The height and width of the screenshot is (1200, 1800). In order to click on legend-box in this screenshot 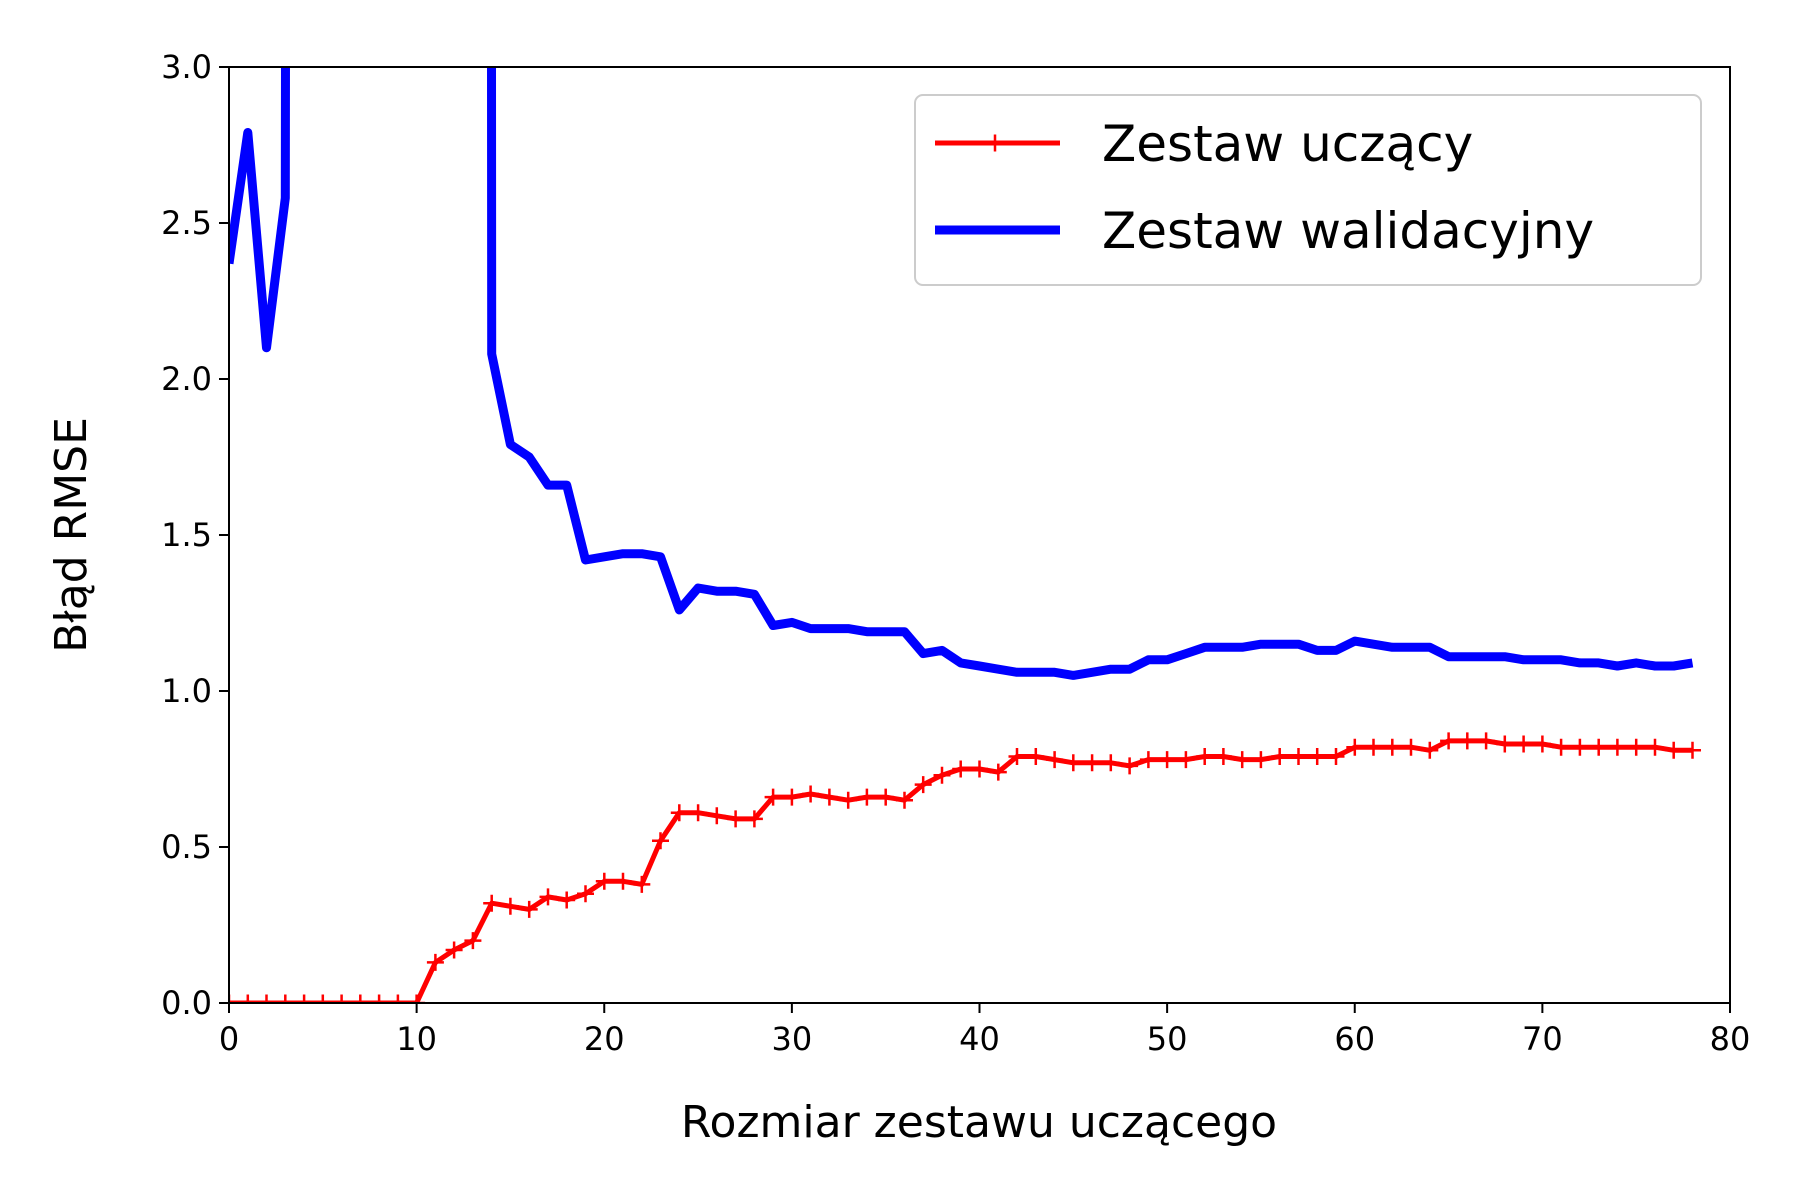, I will do `click(1308, 190)`.